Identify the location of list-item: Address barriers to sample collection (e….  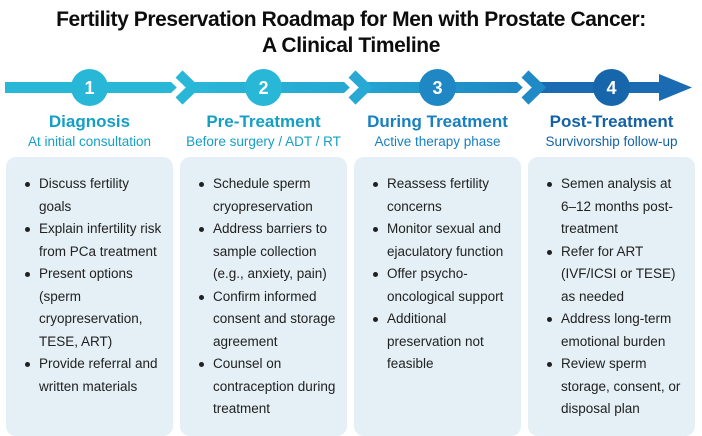
(265, 252).